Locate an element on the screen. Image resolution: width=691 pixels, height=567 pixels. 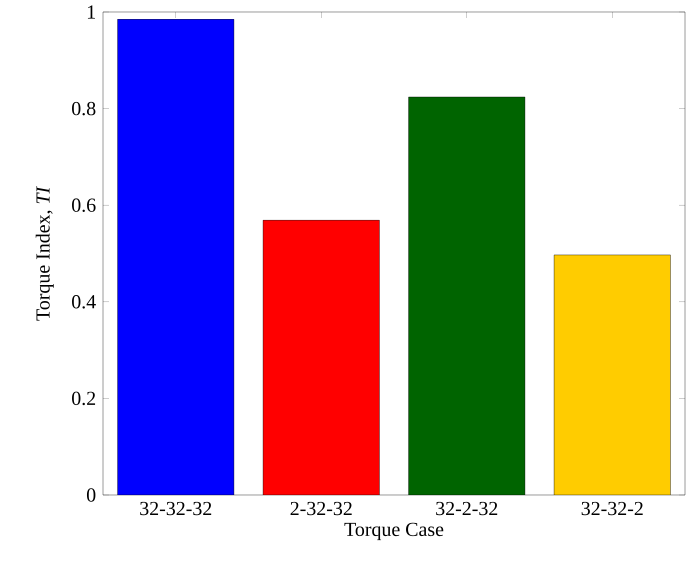
y-tick-label: 0.2 is located at coordinates (84, 399).